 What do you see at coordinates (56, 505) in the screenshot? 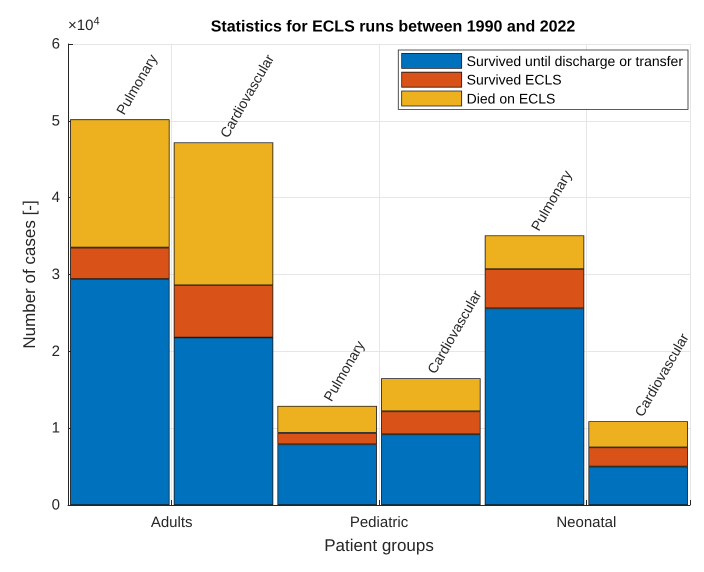
I see `y-tick-label: 0` at bounding box center [56, 505].